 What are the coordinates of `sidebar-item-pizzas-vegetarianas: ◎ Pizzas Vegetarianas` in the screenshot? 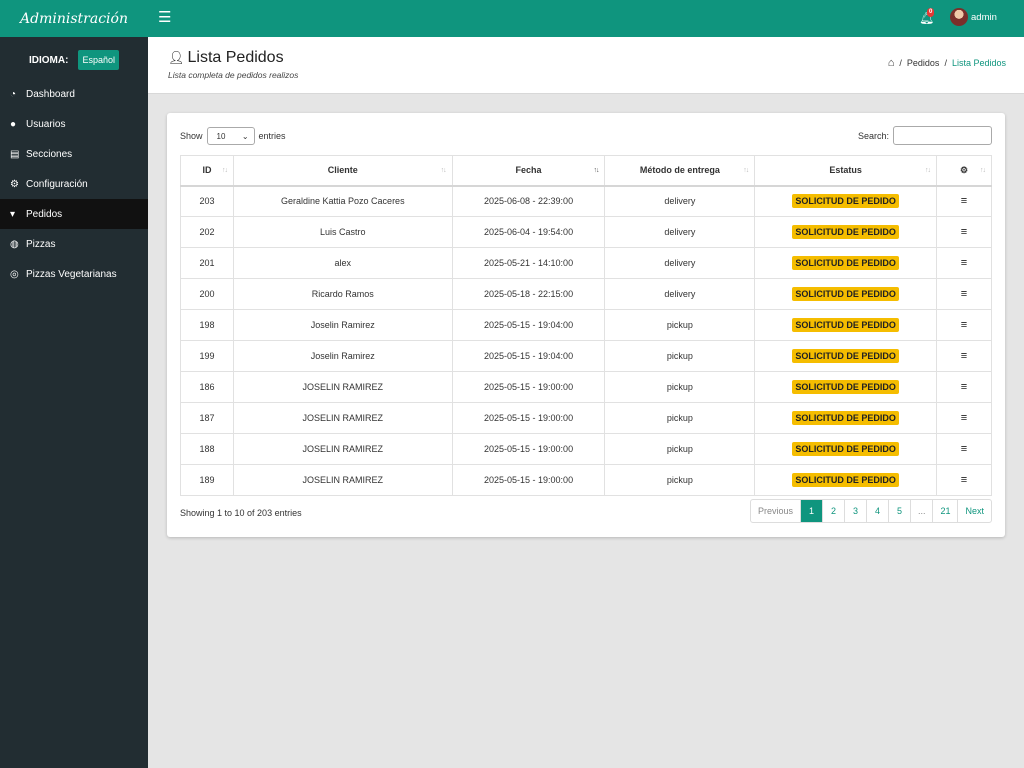 It's located at (74, 274).